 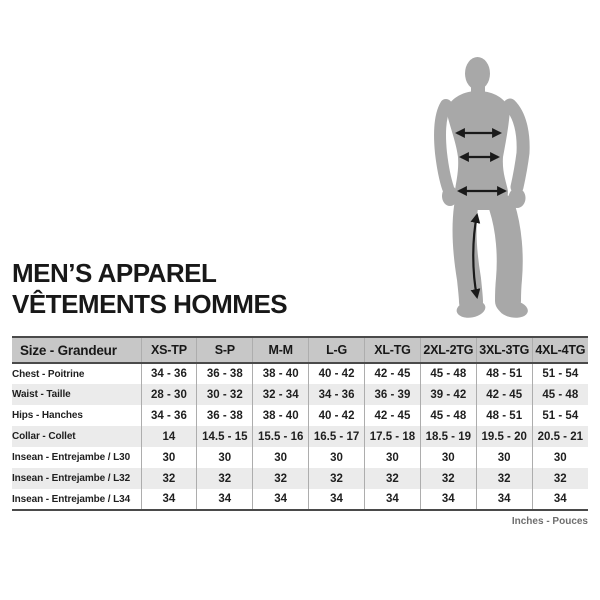 What do you see at coordinates (114, 273) in the screenshot?
I see `page-title-en: MEN’S APPAREL` at bounding box center [114, 273].